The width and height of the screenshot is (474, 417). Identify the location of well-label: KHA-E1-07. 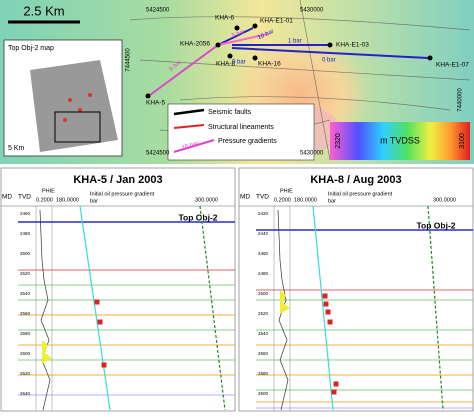
(452, 65).